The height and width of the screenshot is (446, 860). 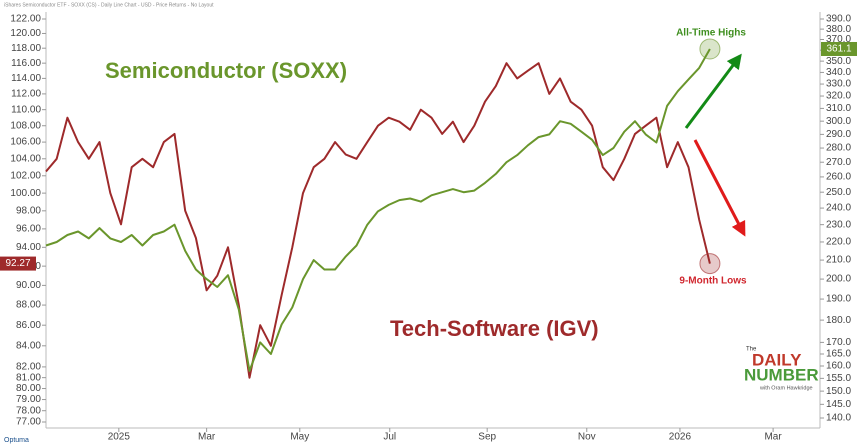 What do you see at coordinates (25, 175) in the screenshot?
I see `y-tick-label: 102.00` at bounding box center [25, 175].